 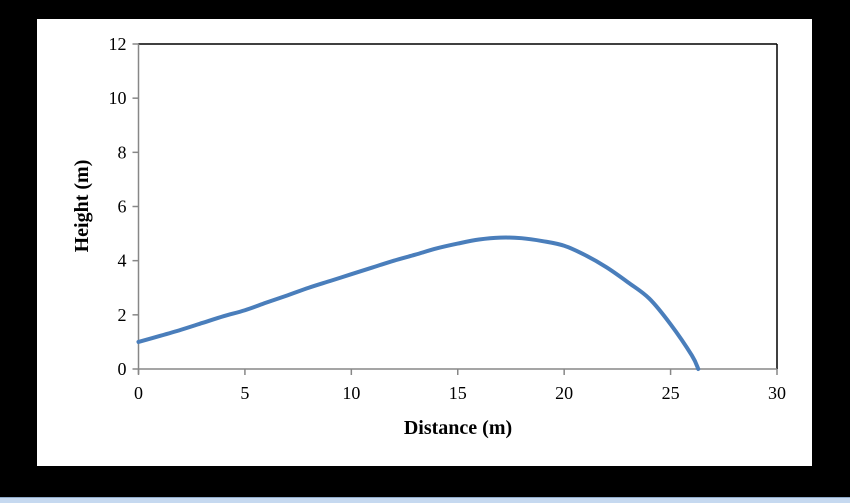 I want to click on y-tick-label: 10, so click(x=118, y=98).